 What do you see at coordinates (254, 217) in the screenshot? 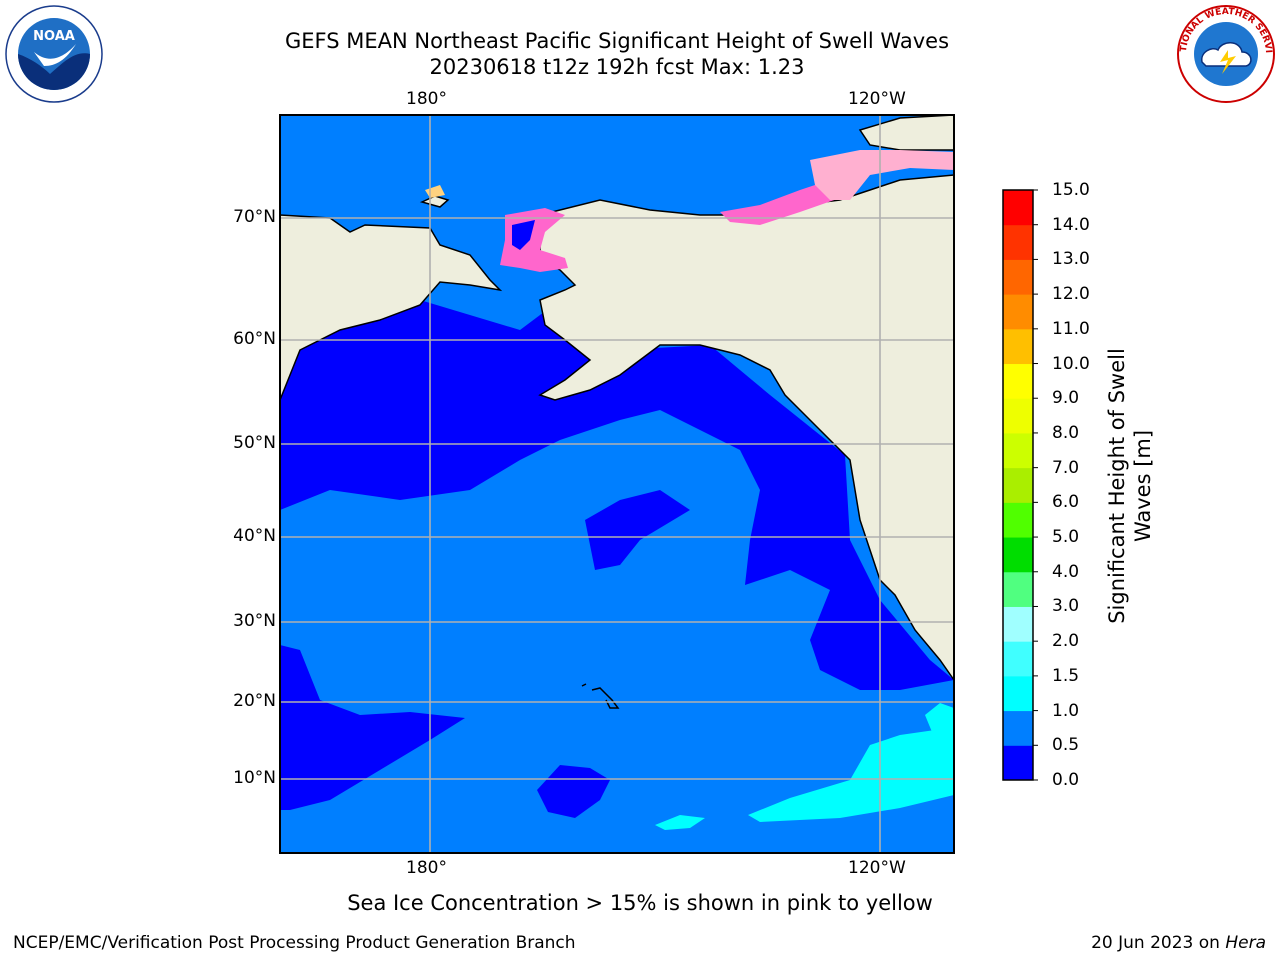
I see `lat-tick-70n: 70°N` at bounding box center [254, 217].